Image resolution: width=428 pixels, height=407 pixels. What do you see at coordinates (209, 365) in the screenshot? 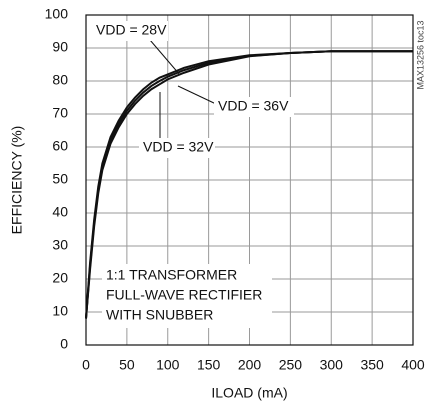
I see `x-tick-label: 150` at bounding box center [209, 365].